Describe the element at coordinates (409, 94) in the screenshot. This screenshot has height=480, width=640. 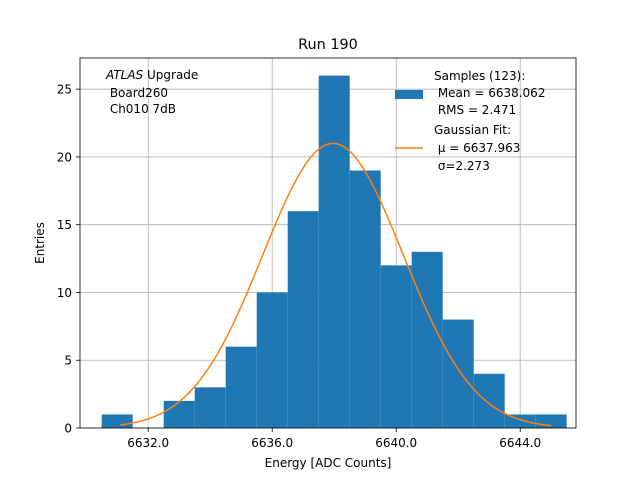
I see `legend-hist-swatch` at that location.